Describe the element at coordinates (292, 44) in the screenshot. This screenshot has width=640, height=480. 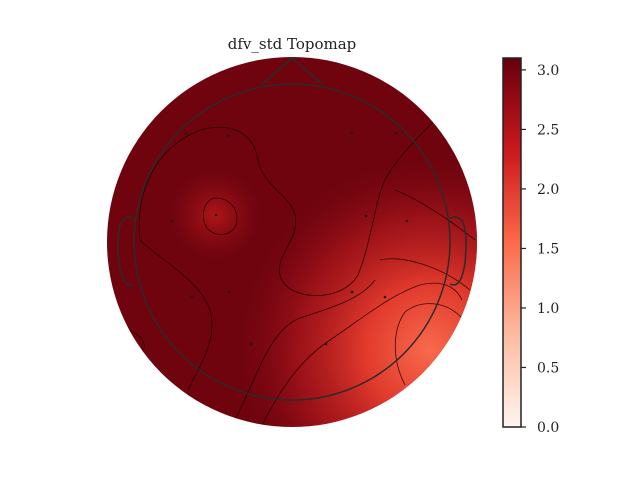
I see `chart-title: dfv_std Topomap` at that location.